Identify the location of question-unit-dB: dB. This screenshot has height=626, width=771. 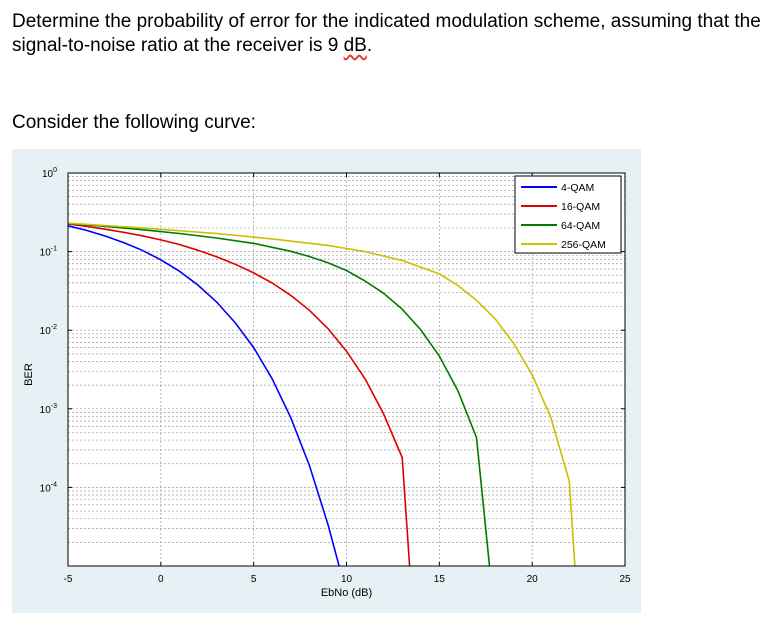
(355, 45).